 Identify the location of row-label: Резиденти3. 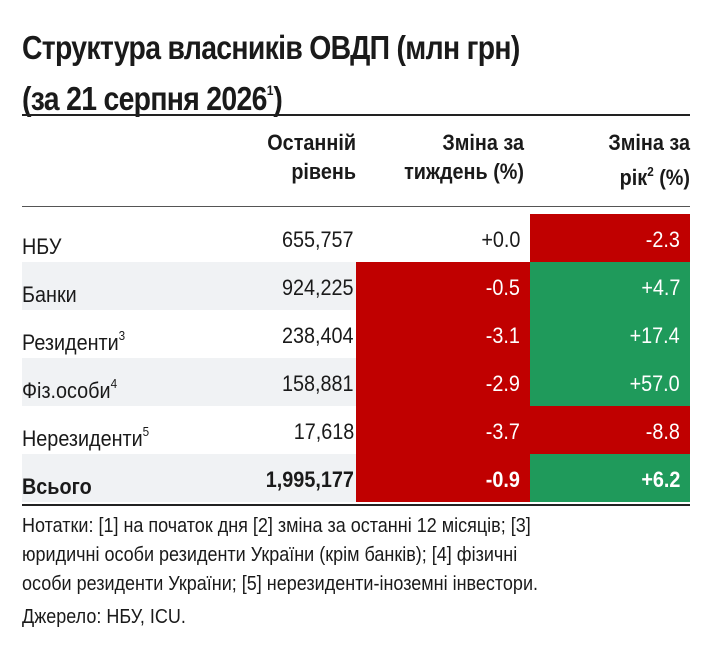
(74, 341).